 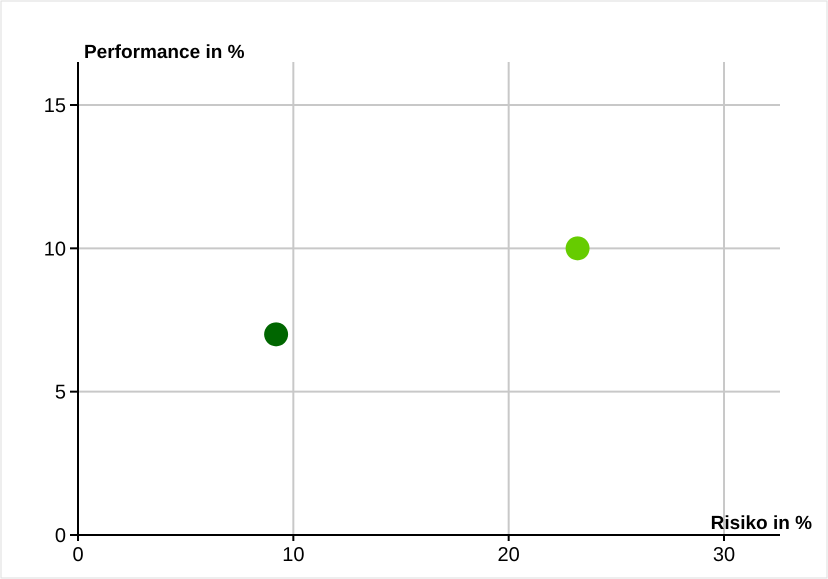 I want to click on x-tick-label: 10, so click(x=293, y=555).